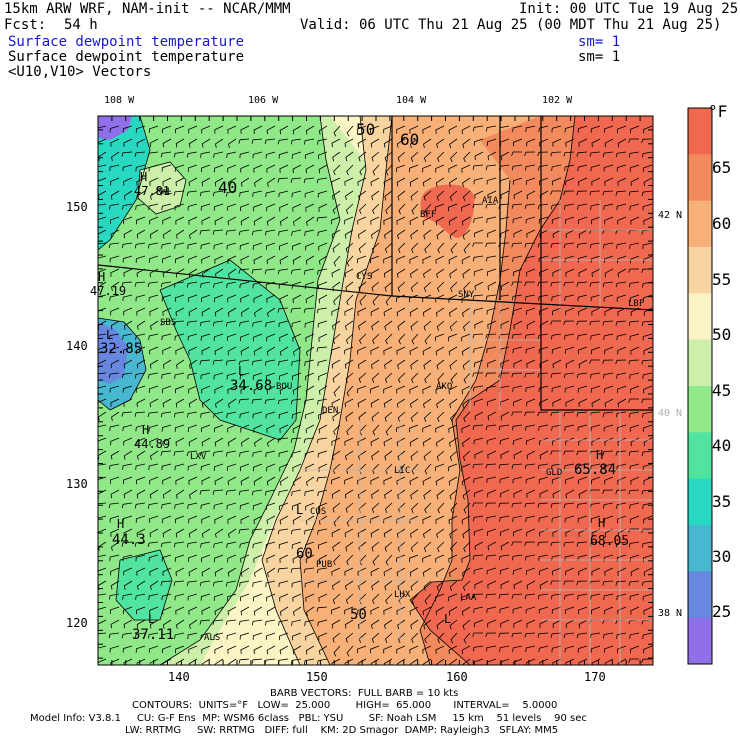 The height and width of the screenshot is (740, 740). I want to click on station-id: LXV, so click(198, 457).